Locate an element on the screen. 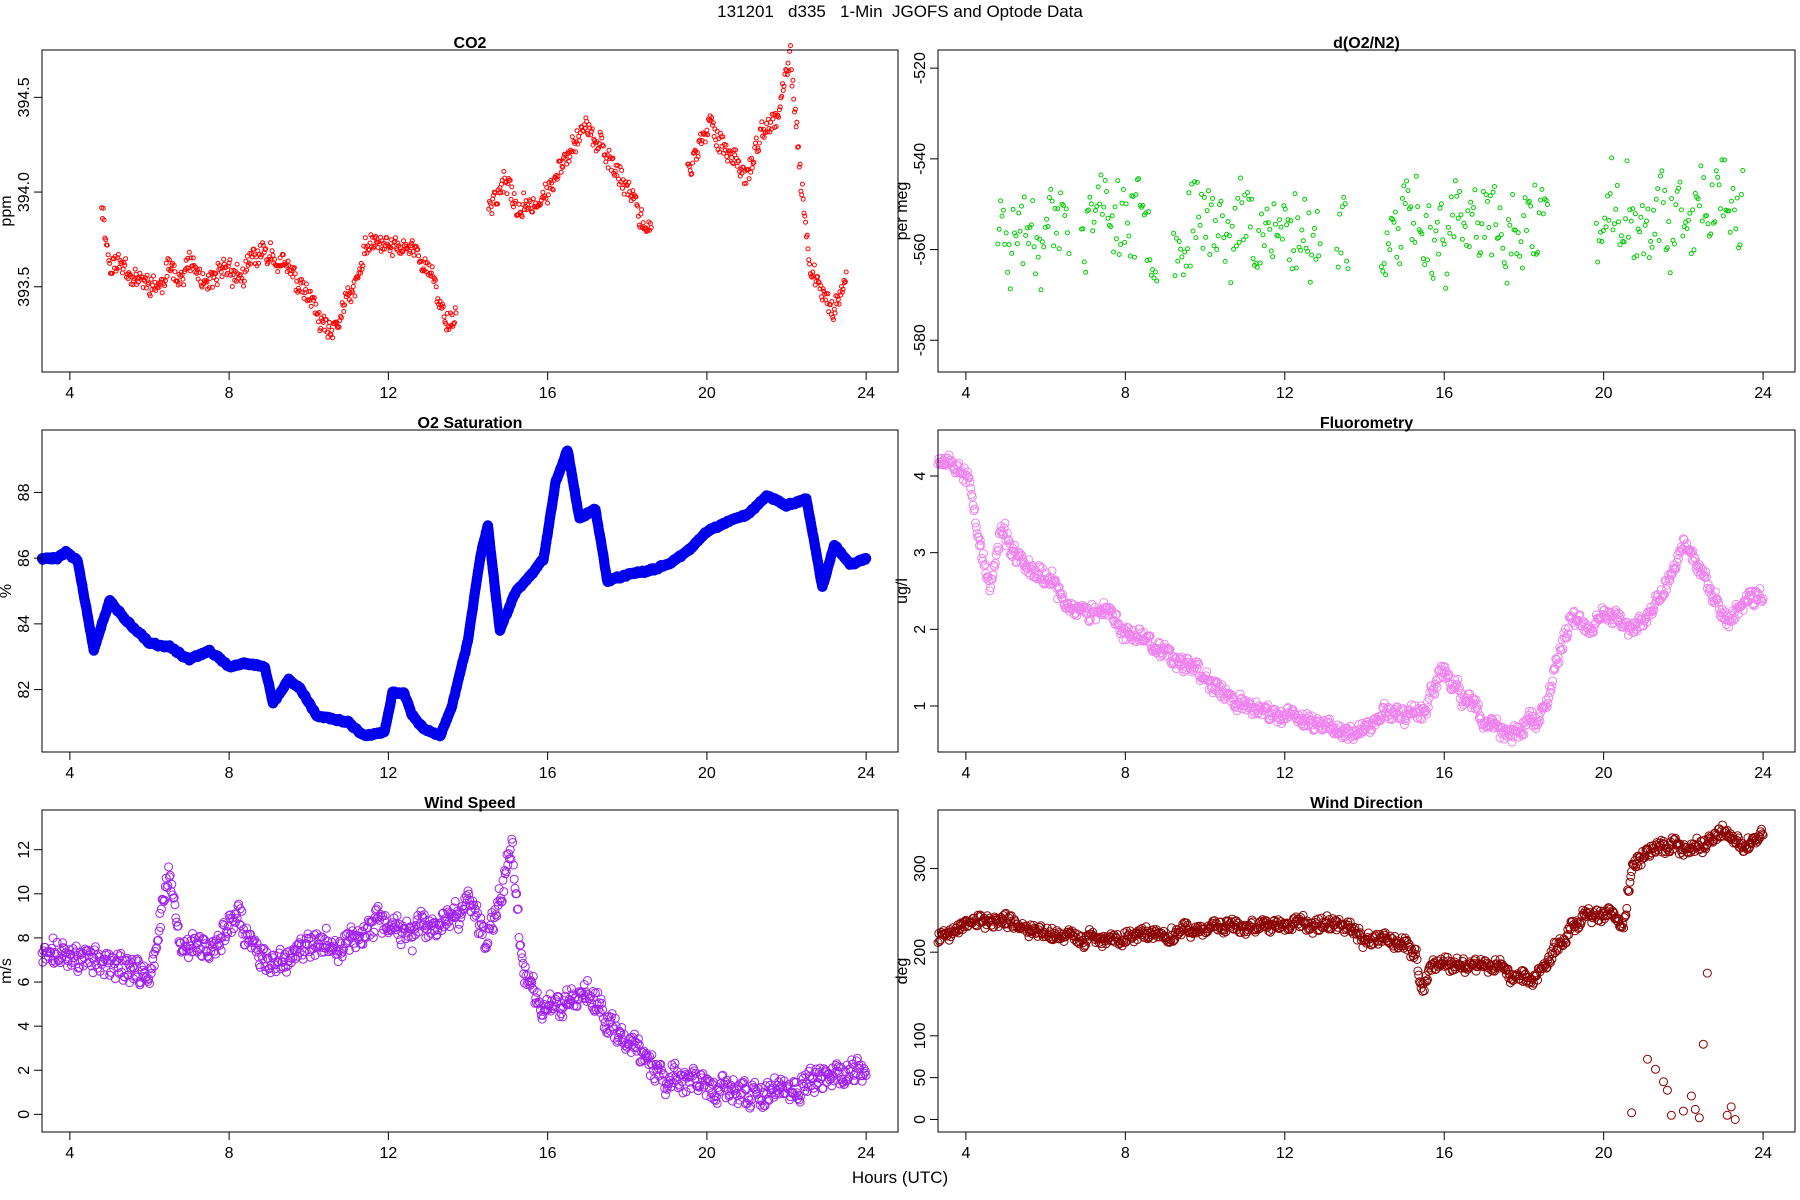 This screenshot has height=1200, width=1800. y-tick-label: -580 is located at coordinates (920, 340).